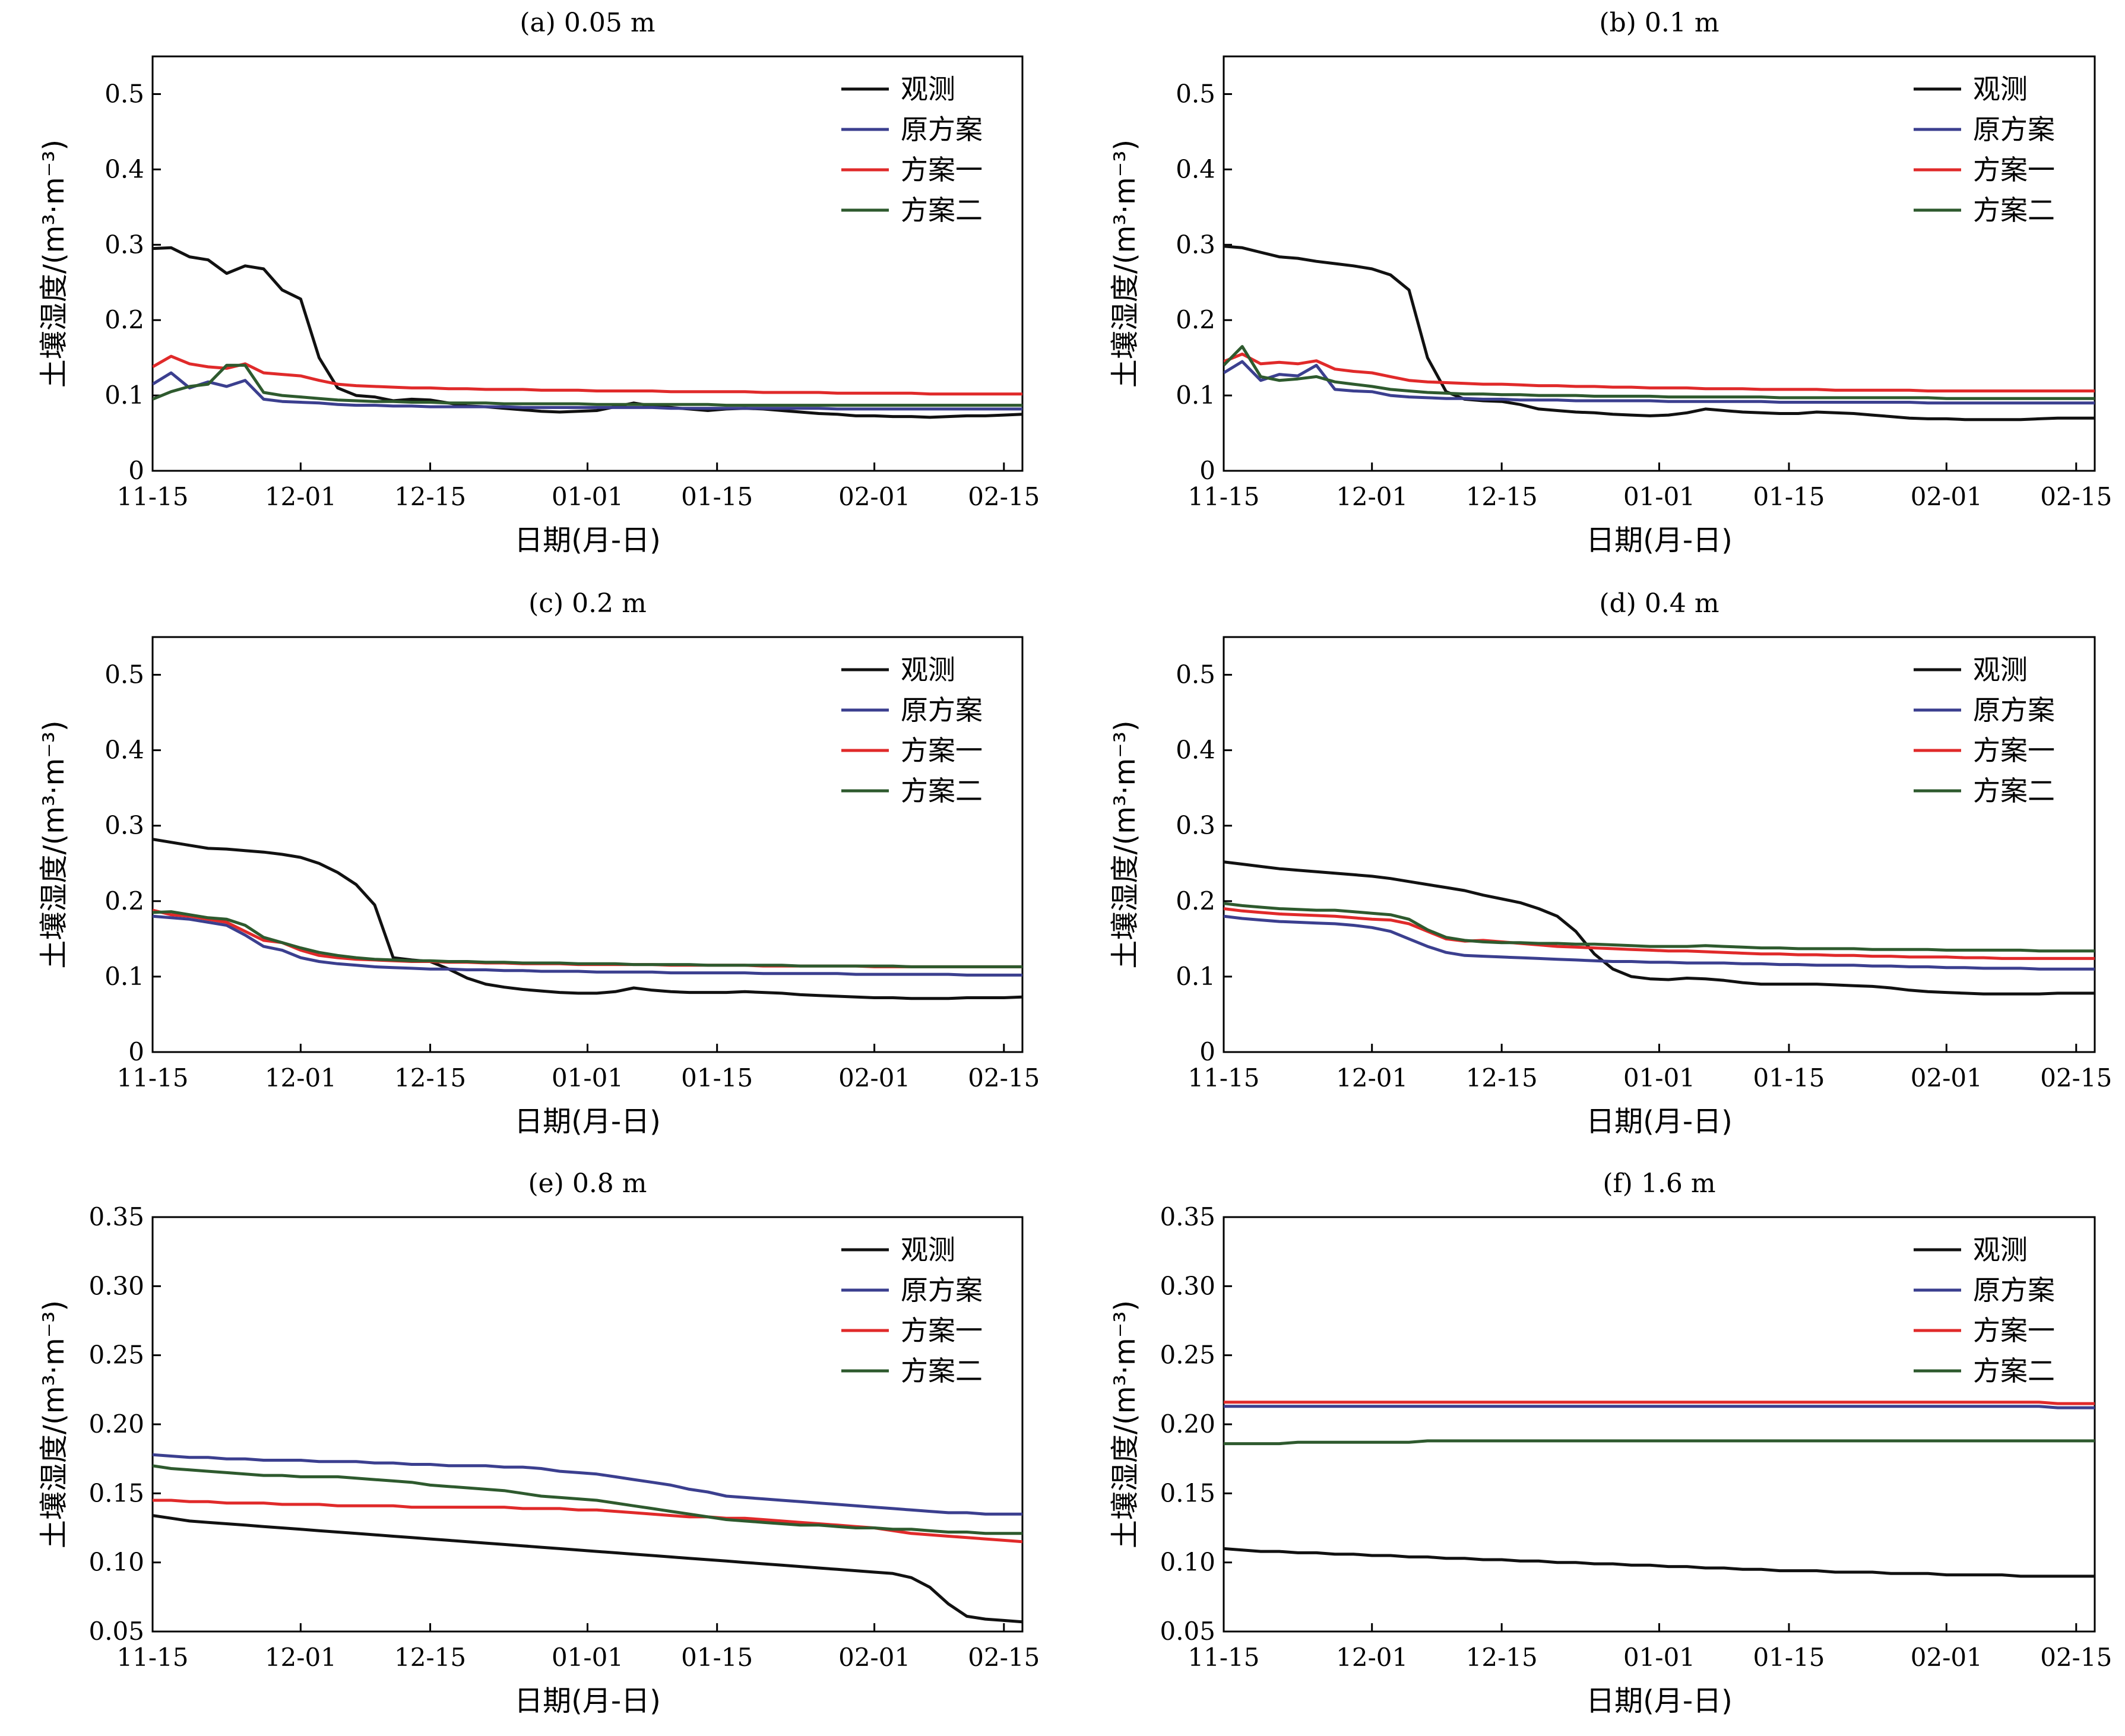 The width and height of the screenshot is (2125, 1736). Describe the element at coordinates (1659, 23) in the screenshot. I see `chart-title: (b) 0.1 m` at that location.